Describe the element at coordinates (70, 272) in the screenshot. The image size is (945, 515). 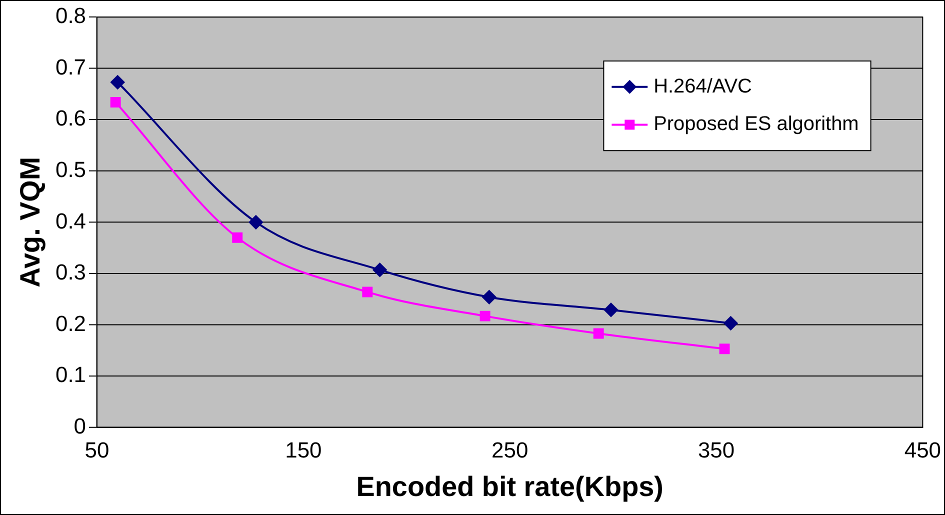
I see `y-tick-label: 0.3` at that location.